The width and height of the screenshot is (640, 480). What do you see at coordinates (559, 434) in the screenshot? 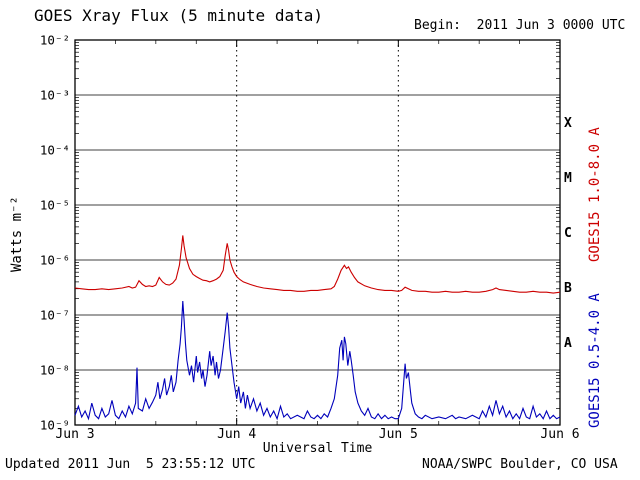
I see `x-tick-label: Jun 6` at bounding box center [559, 434].